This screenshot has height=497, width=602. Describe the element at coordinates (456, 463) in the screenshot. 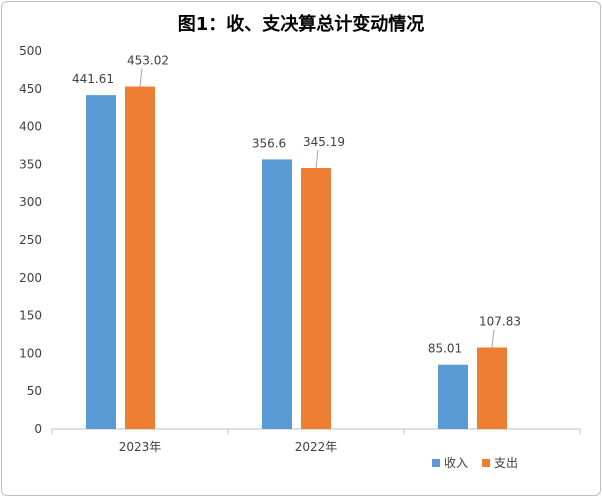

I see `legend-label: 收入` at that location.